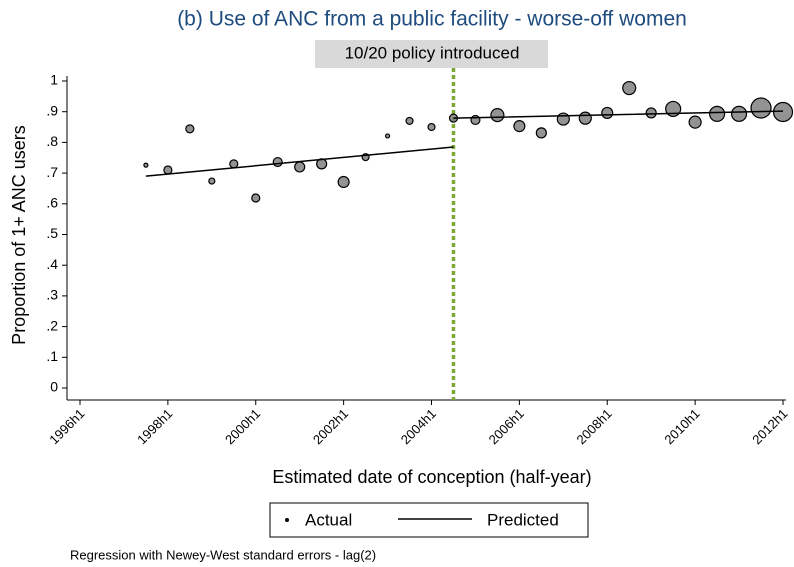  Describe the element at coordinates (52, 233) in the screenshot. I see `y-tick-label: .5` at that location.